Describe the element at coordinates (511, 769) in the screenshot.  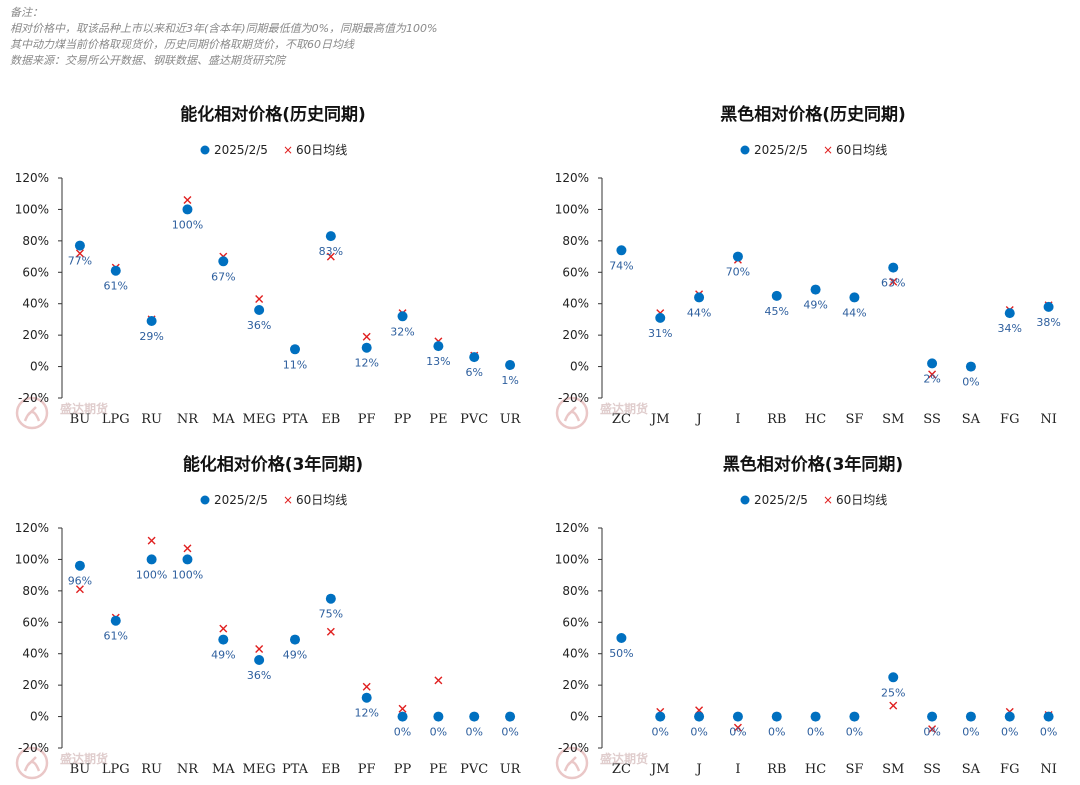
I see `x-tick-label: UR` at that location.